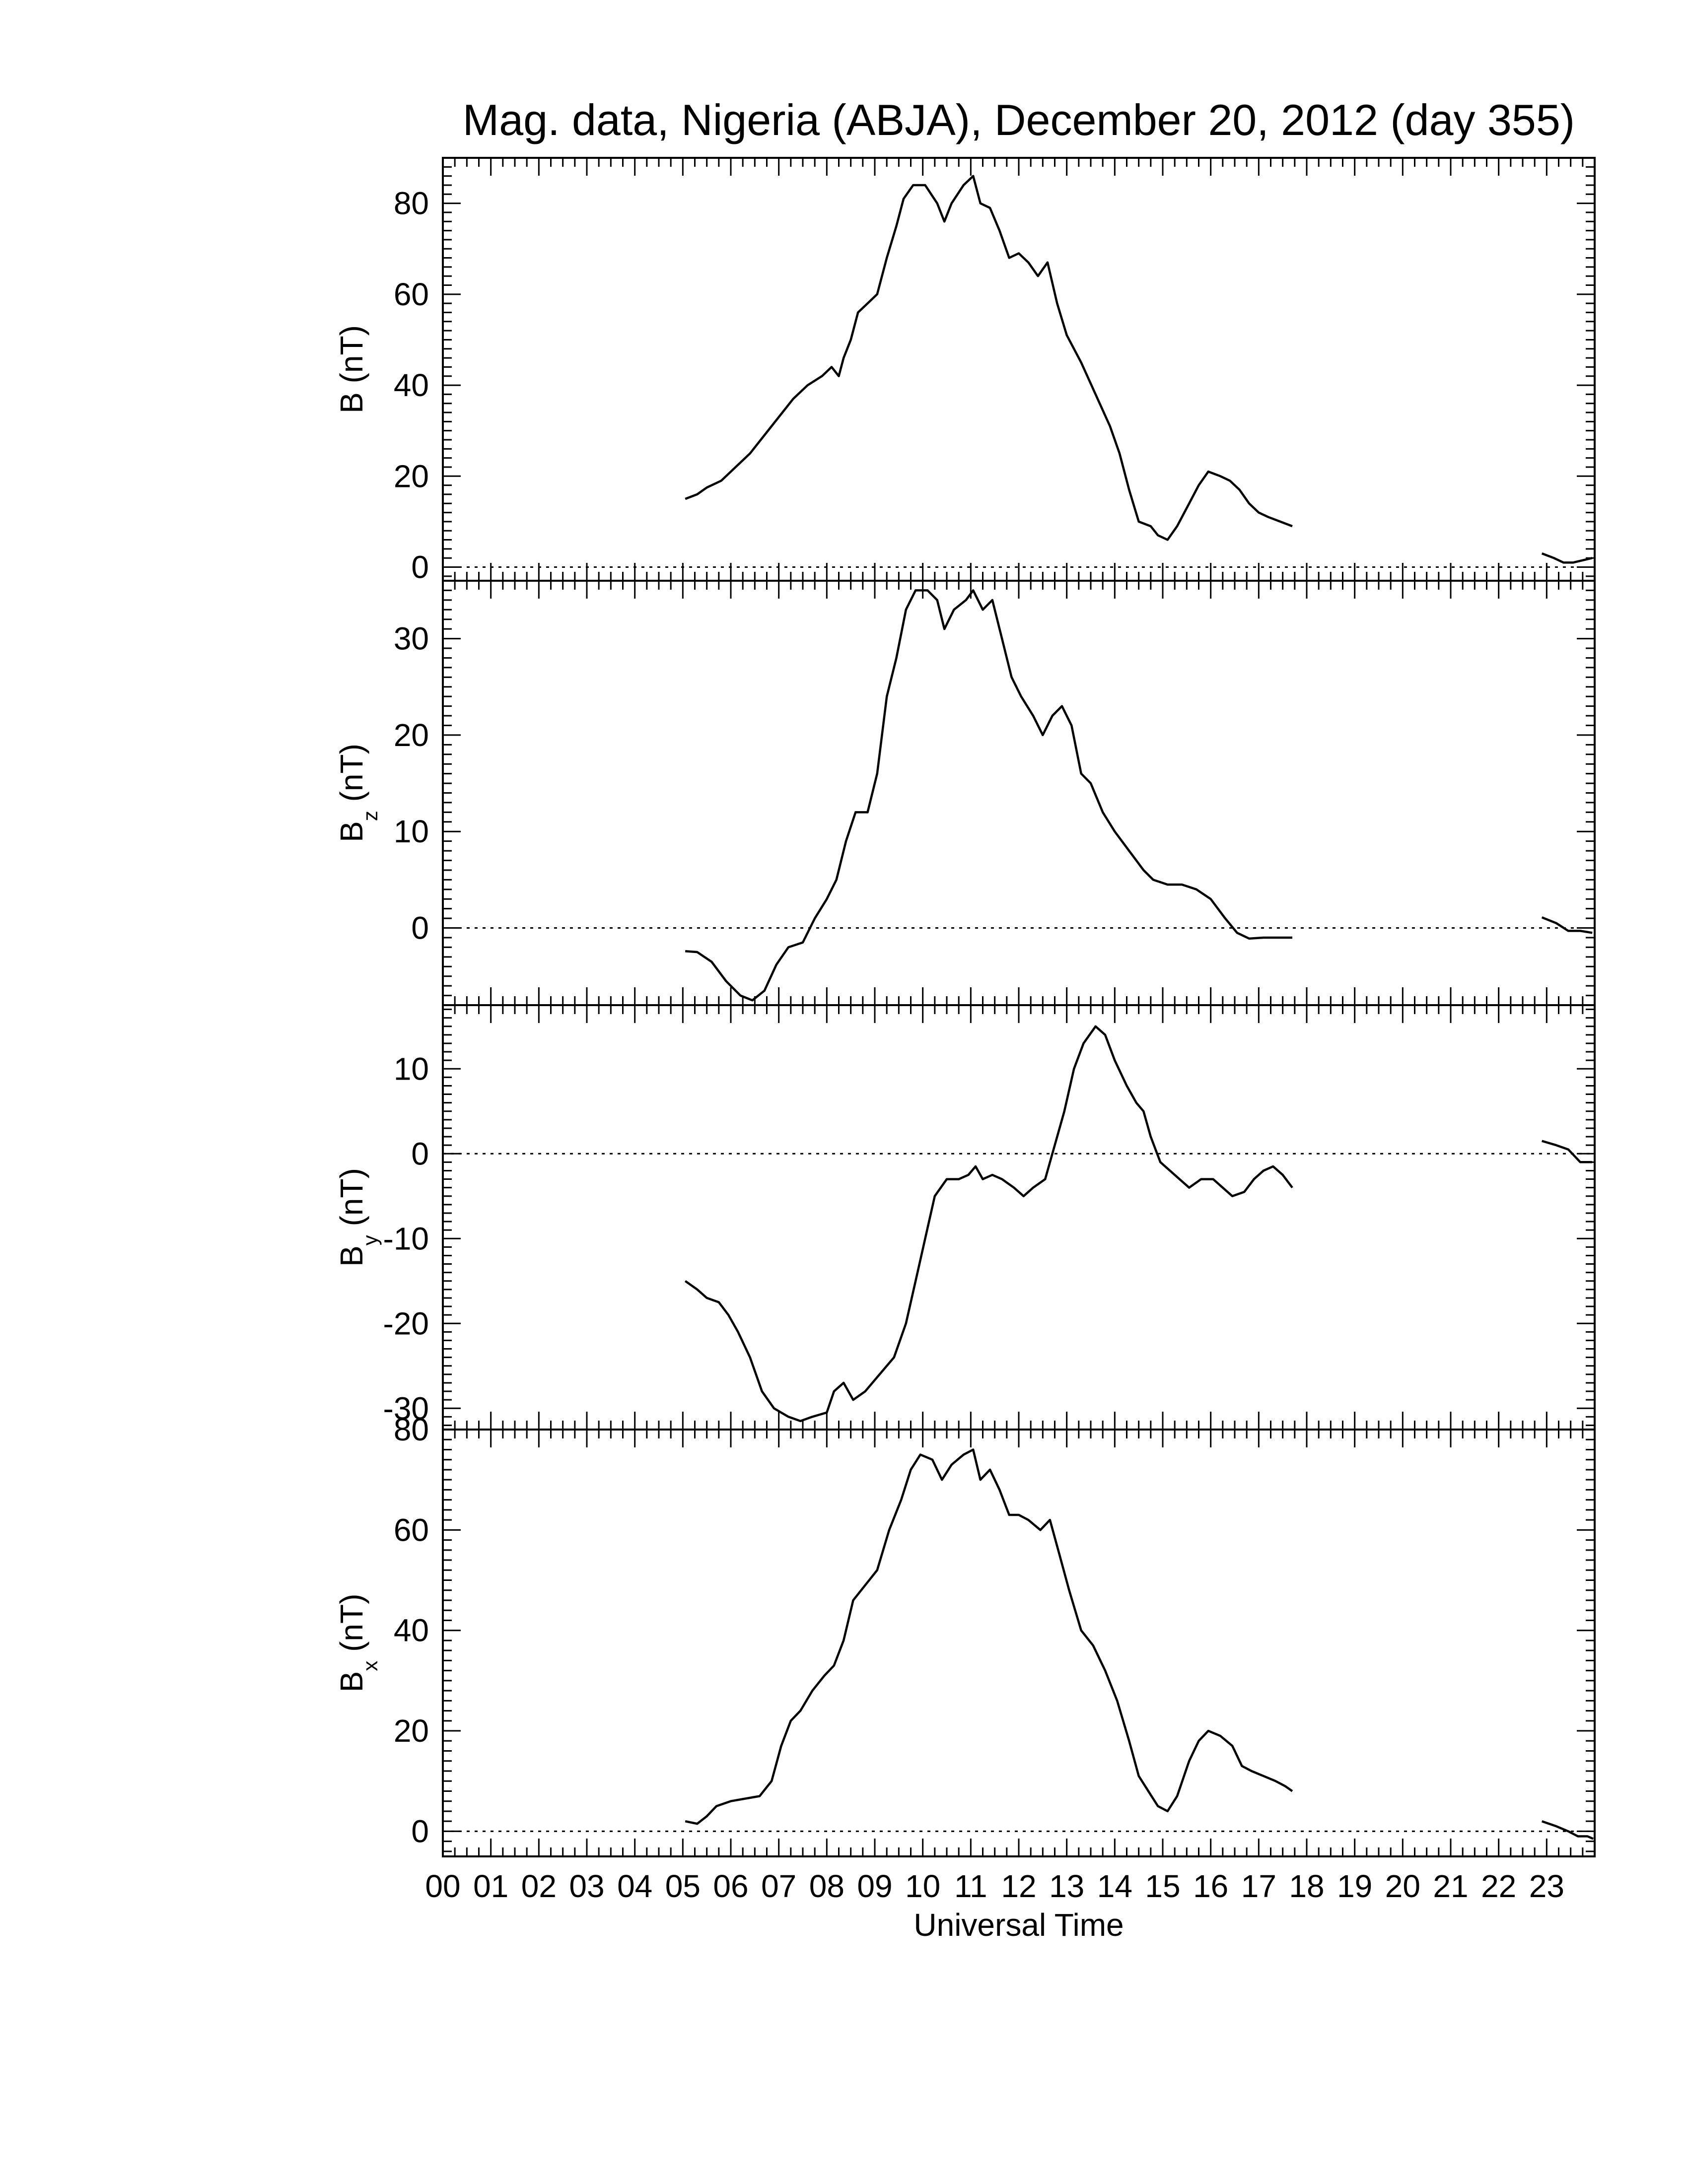 The width and height of the screenshot is (1688, 2184). What do you see at coordinates (1018, 1886) in the screenshot?
I see `x-tick-label: 12` at bounding box center [1018, 1886].